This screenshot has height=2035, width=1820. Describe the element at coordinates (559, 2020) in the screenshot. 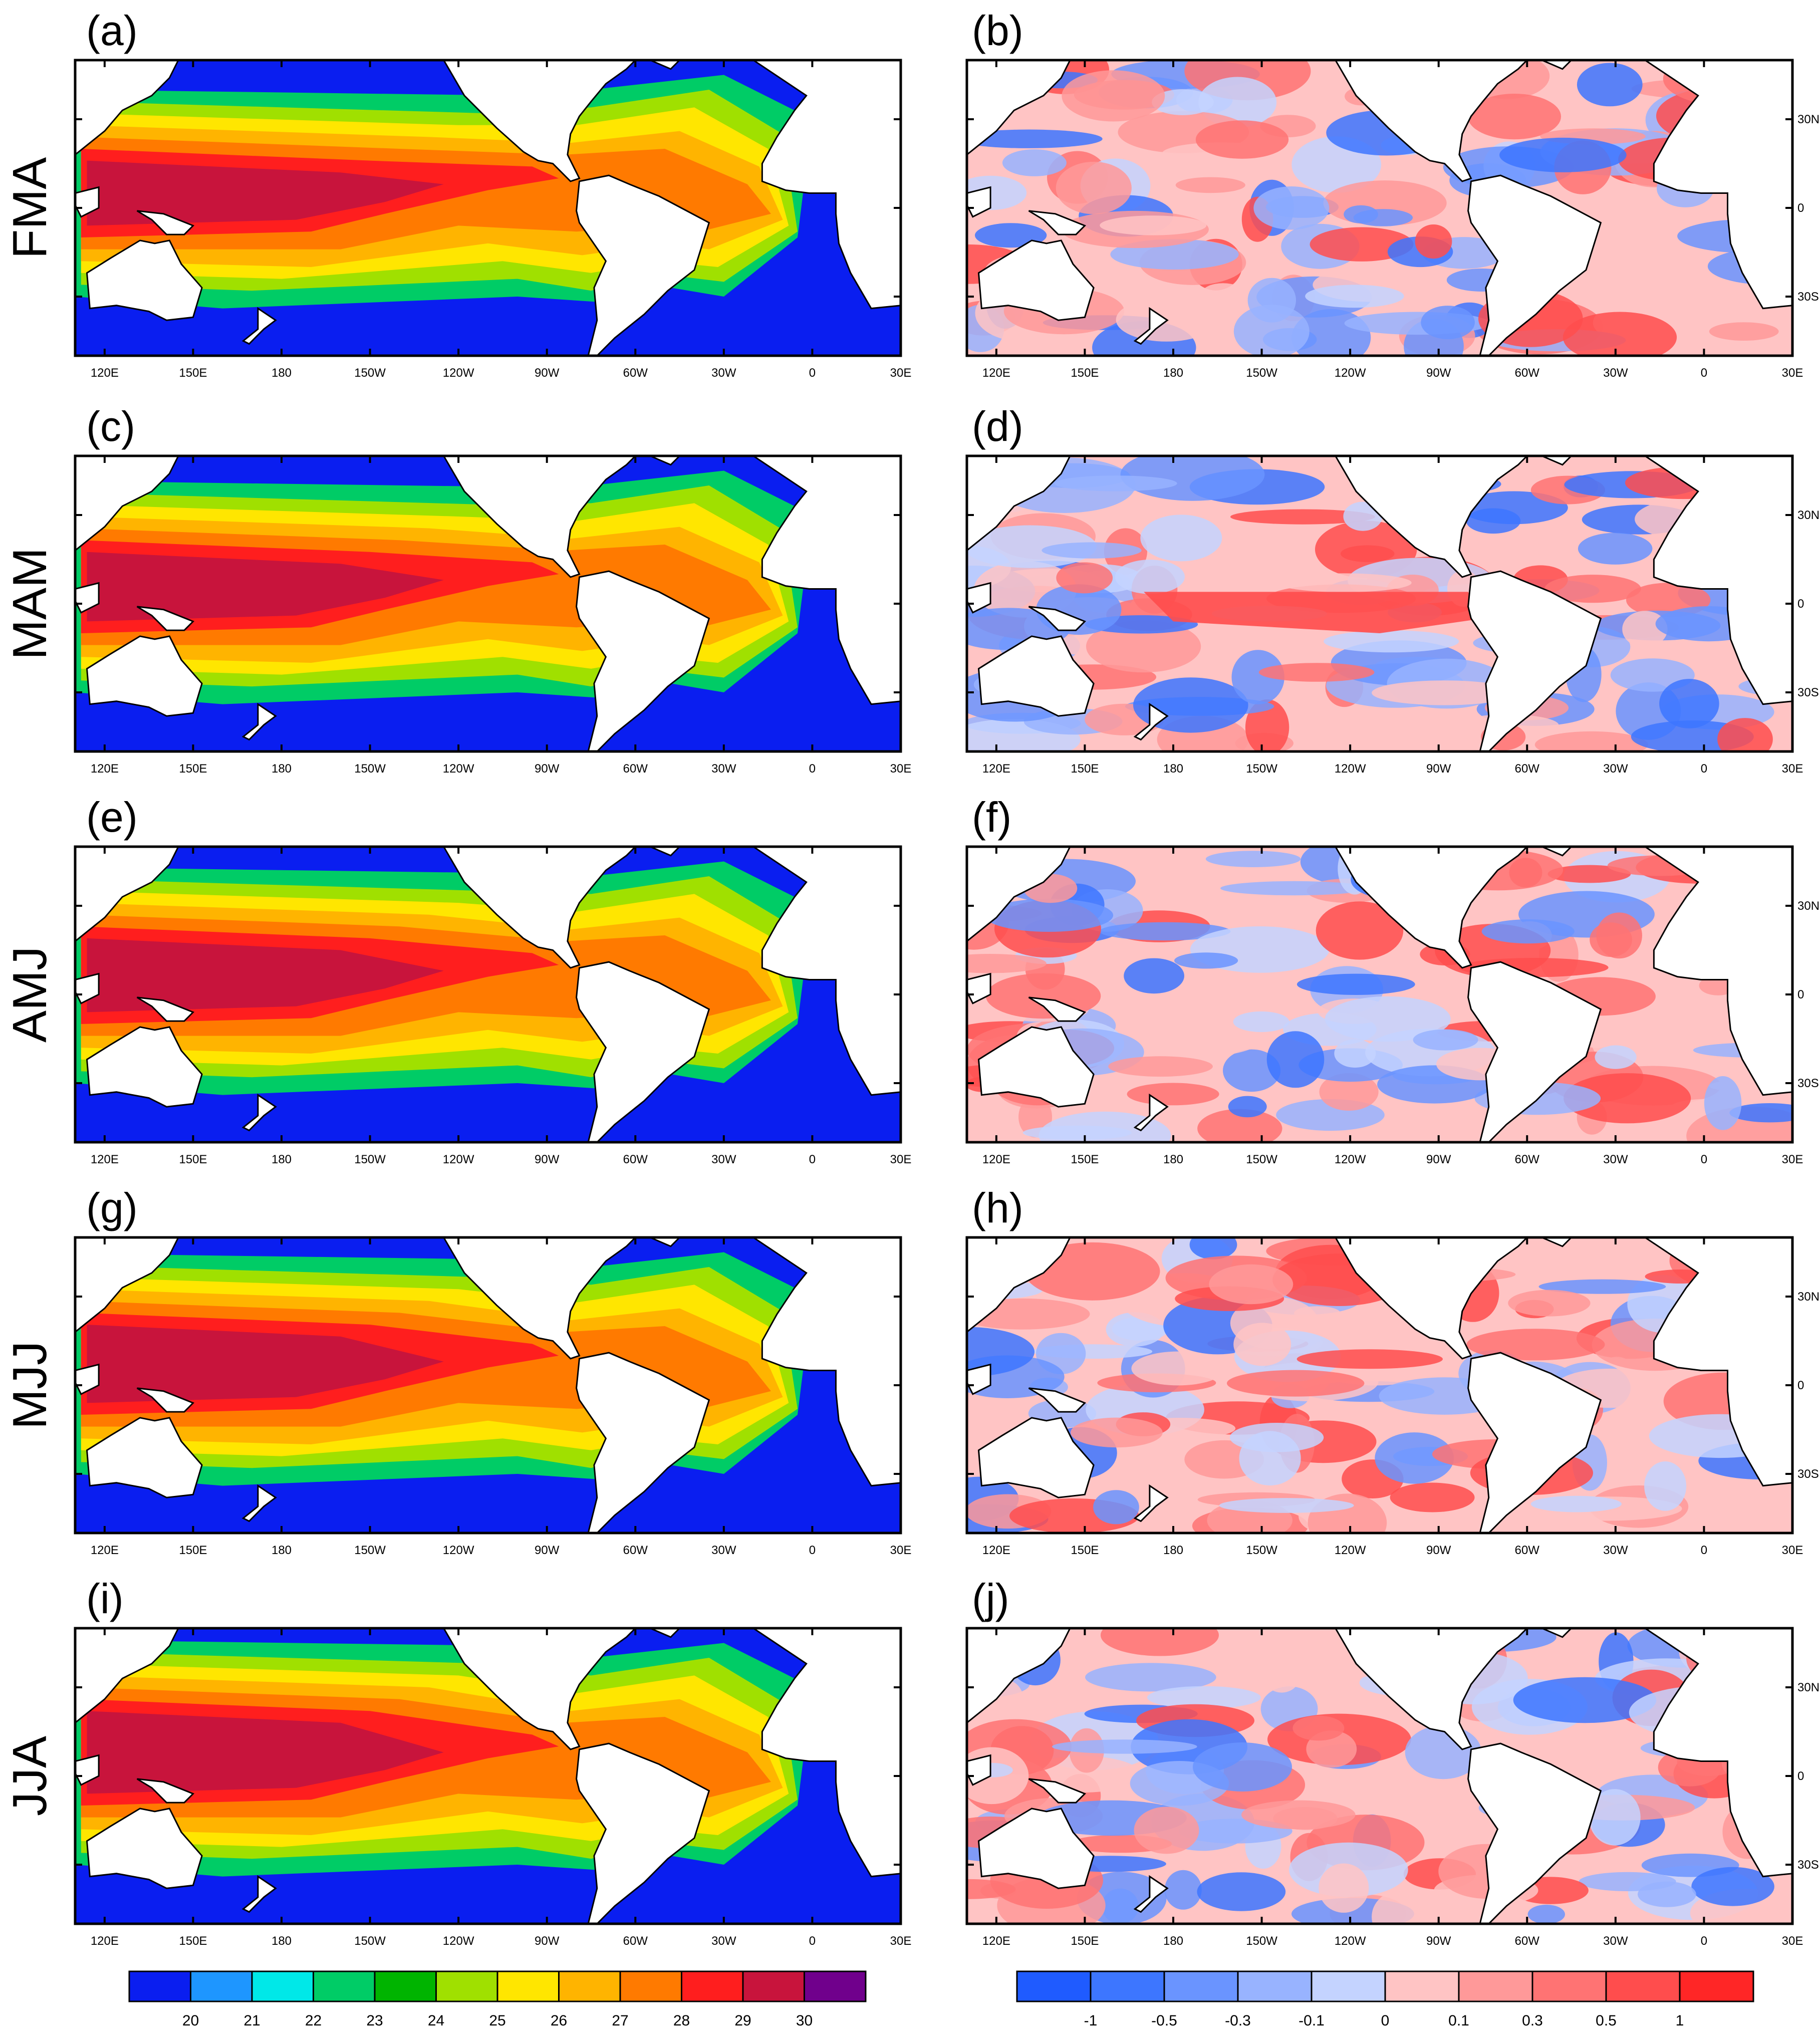

I see `colorbar-label: 26` at that location.